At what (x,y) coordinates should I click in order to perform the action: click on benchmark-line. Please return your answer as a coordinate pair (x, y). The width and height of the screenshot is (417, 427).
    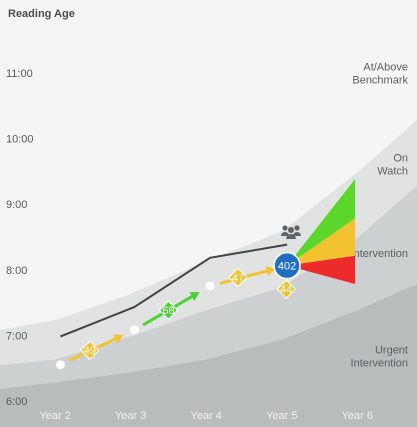
    Looking at the image, I should click on (174, 290).